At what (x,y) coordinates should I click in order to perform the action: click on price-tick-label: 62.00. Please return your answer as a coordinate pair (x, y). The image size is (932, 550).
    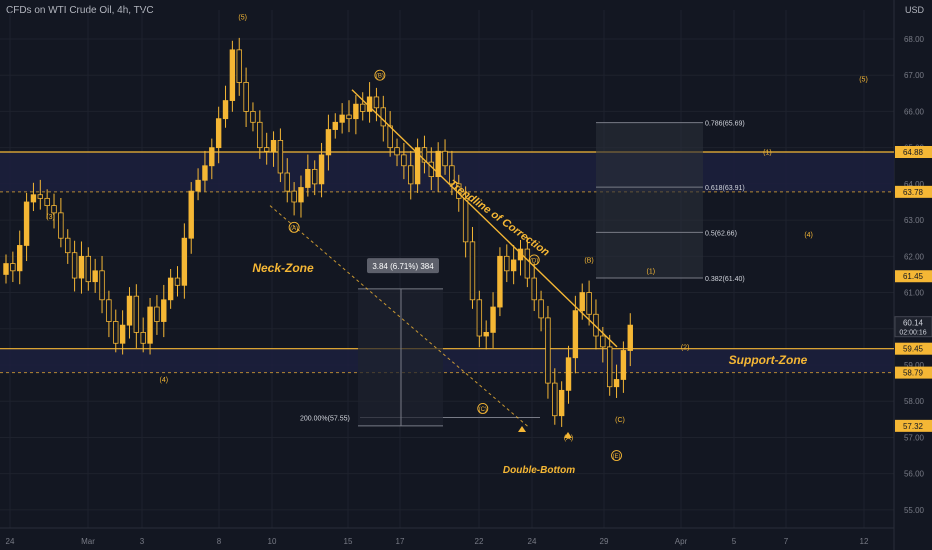
    Looking at the image, I should click on (914, 256).